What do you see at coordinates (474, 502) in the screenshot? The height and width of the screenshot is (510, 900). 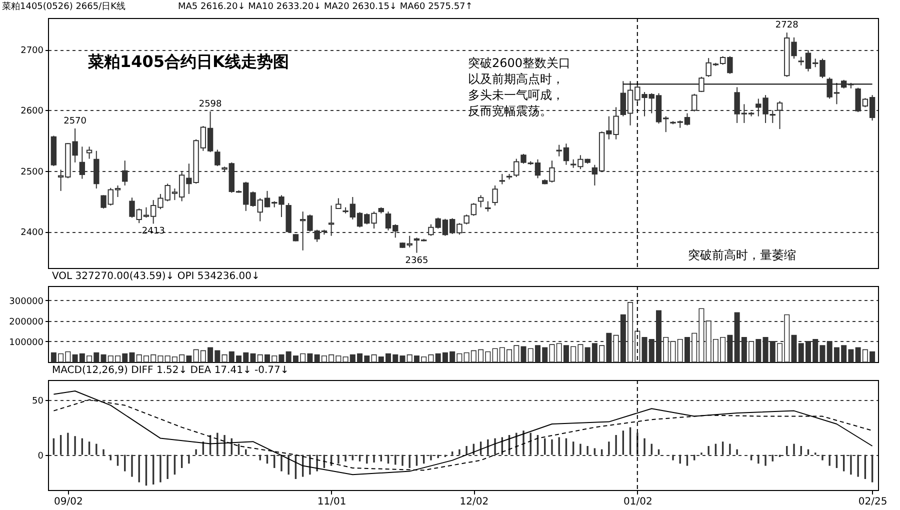 I see `x-tick-label: 12/02` at bounding box center [474, 502].